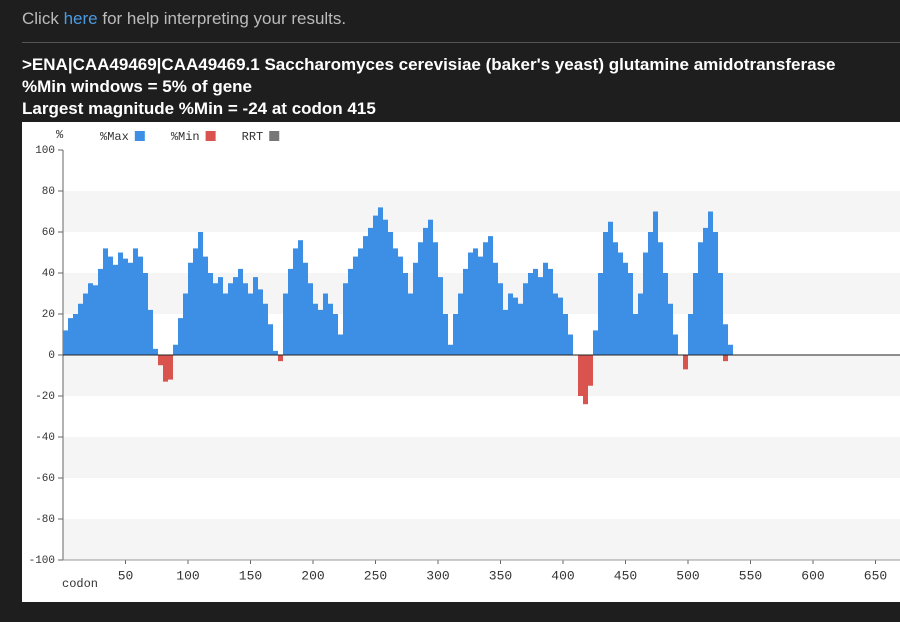  I want to click on x-tick-label: 150, so click(250, 575).